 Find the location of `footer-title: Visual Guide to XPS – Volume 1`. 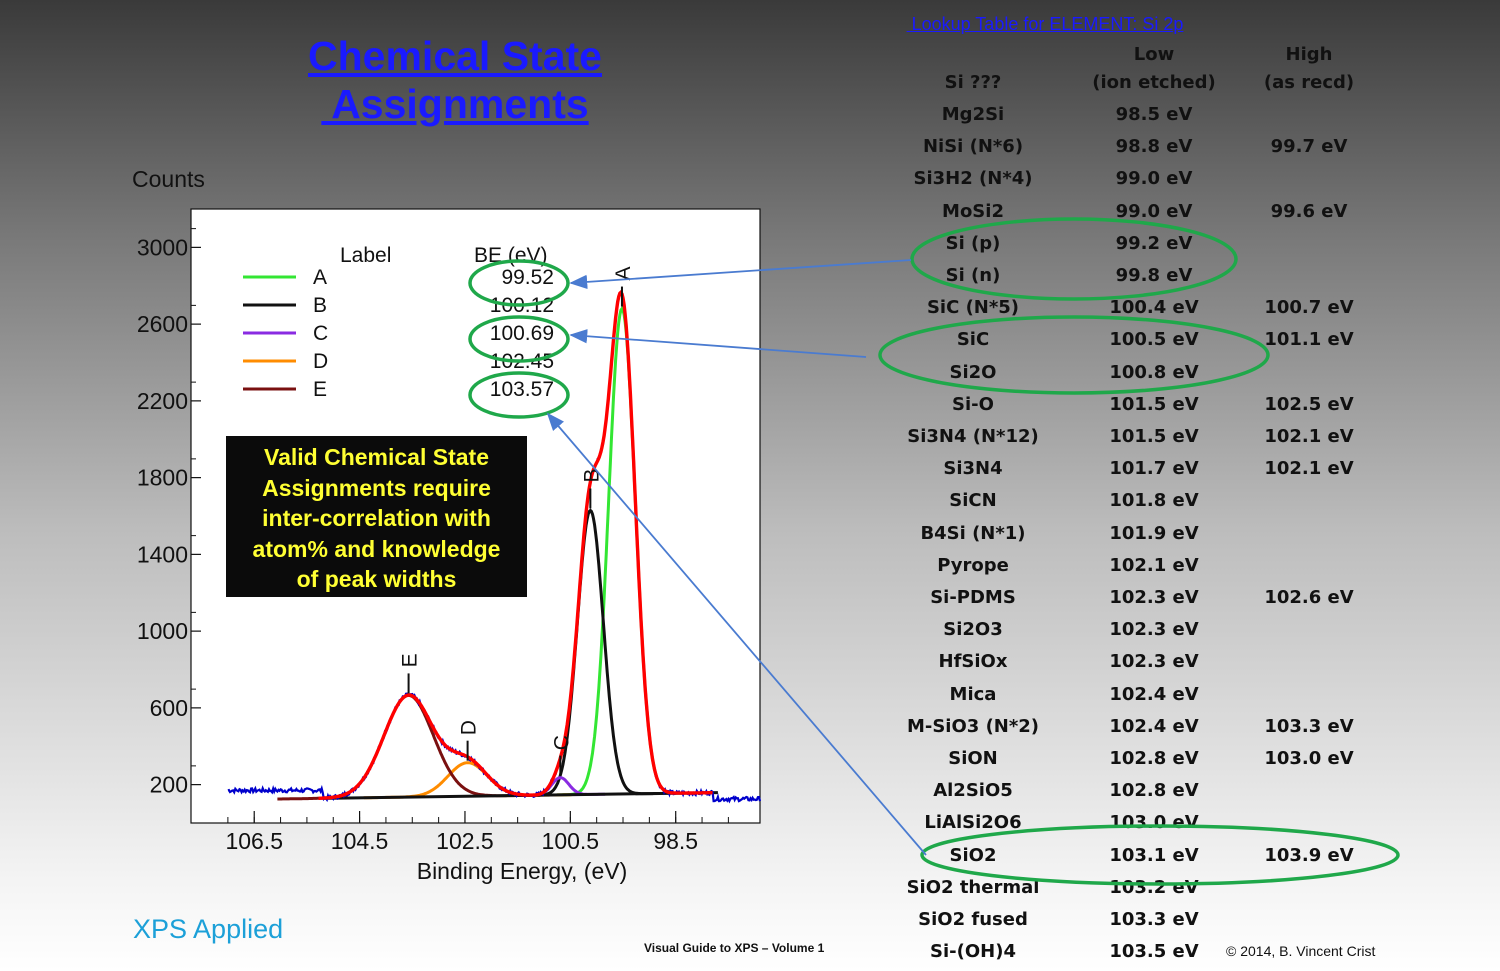

footer-title: Visual Guide to XPS – Volume 1 is located at coordinates (734, 948).